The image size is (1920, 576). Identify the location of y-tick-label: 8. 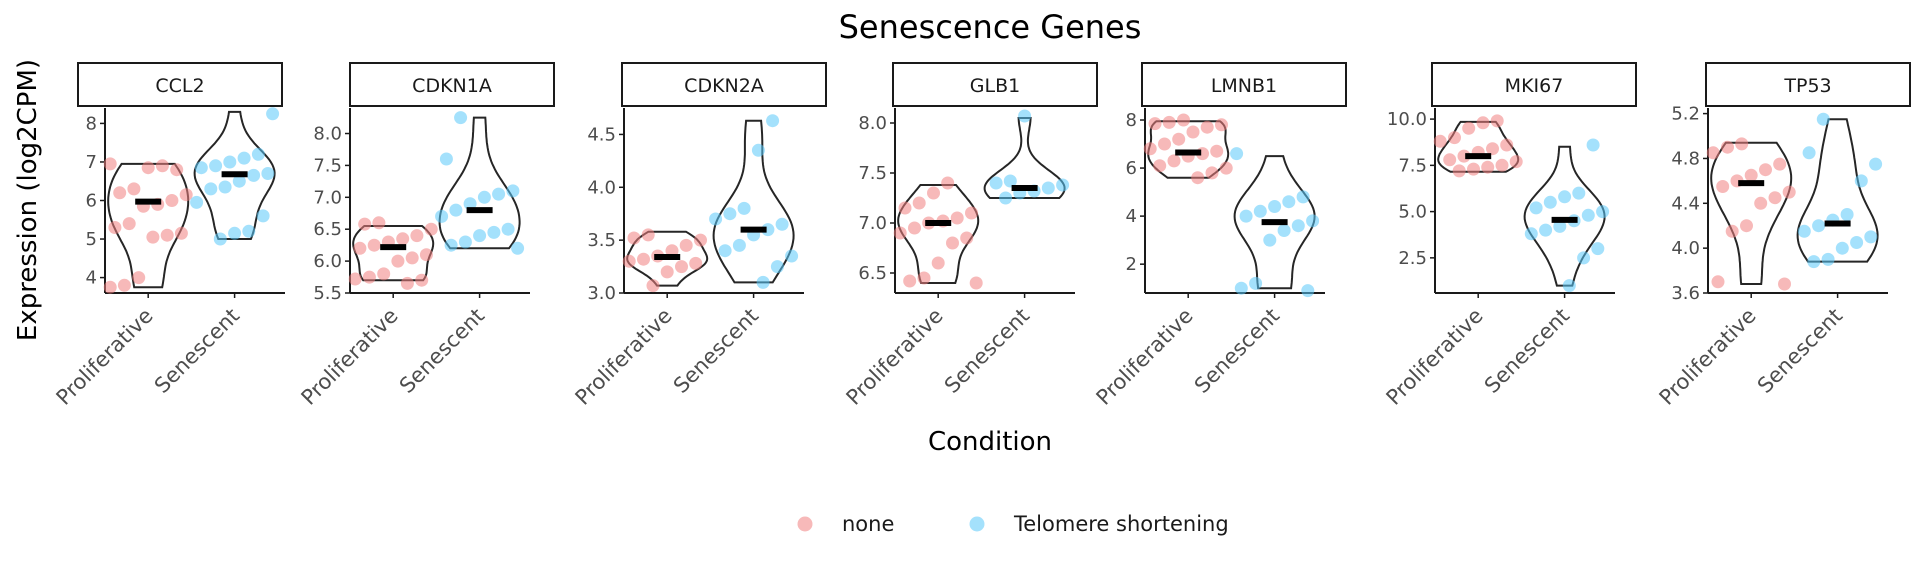
(91, 123).